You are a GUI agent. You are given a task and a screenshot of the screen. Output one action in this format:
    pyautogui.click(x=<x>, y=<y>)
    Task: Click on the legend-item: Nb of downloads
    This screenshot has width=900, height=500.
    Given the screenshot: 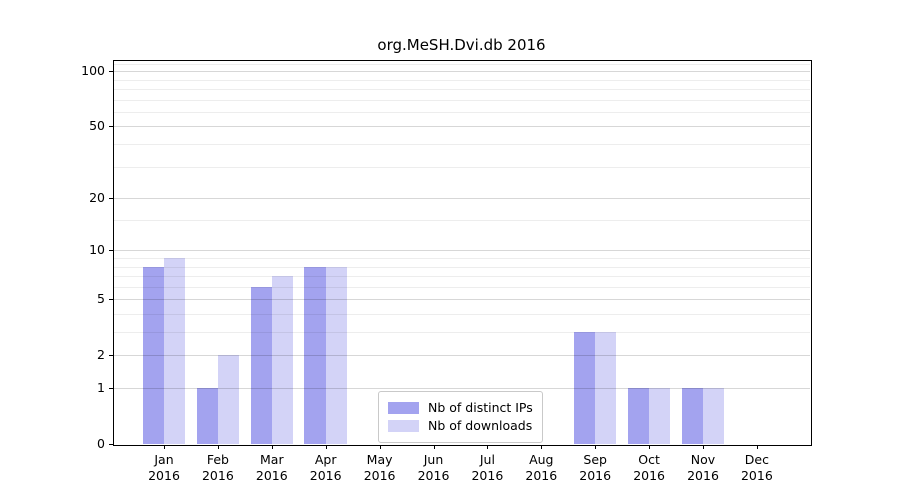 What is the action you would take?
    pyautogui.click(x=460, y=426)
    